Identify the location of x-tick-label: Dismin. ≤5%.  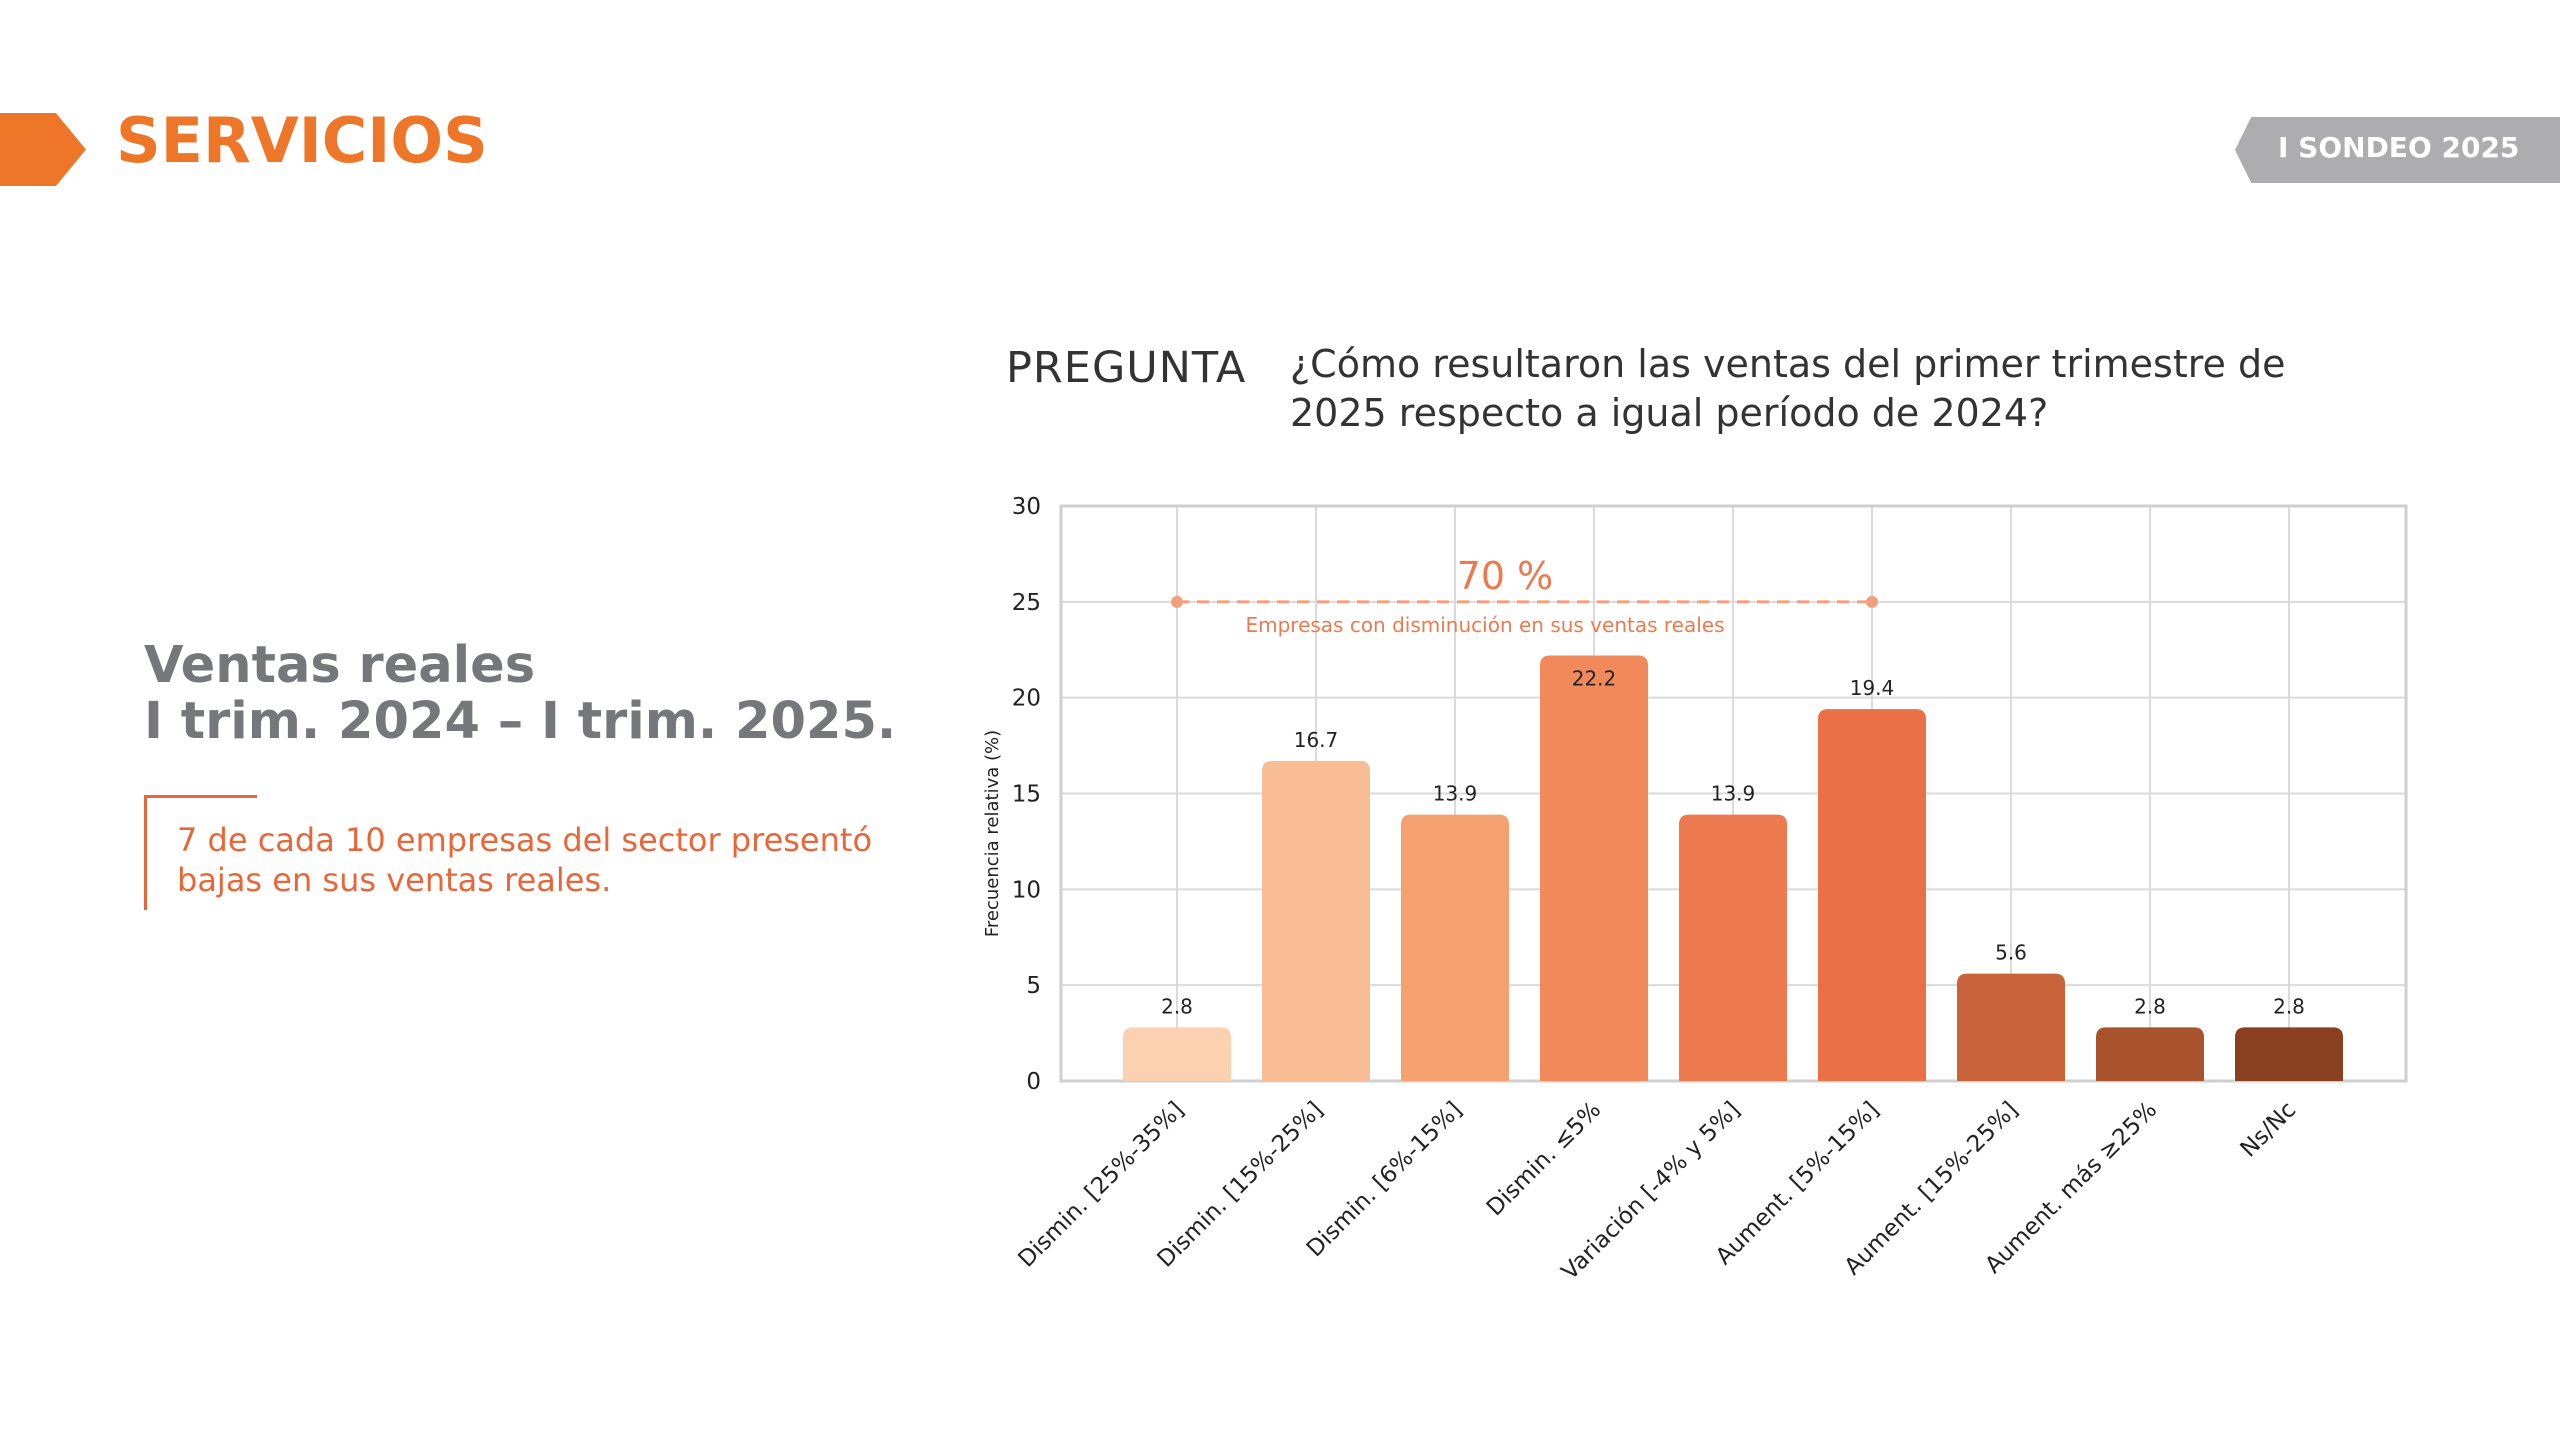
(1544, 1159).